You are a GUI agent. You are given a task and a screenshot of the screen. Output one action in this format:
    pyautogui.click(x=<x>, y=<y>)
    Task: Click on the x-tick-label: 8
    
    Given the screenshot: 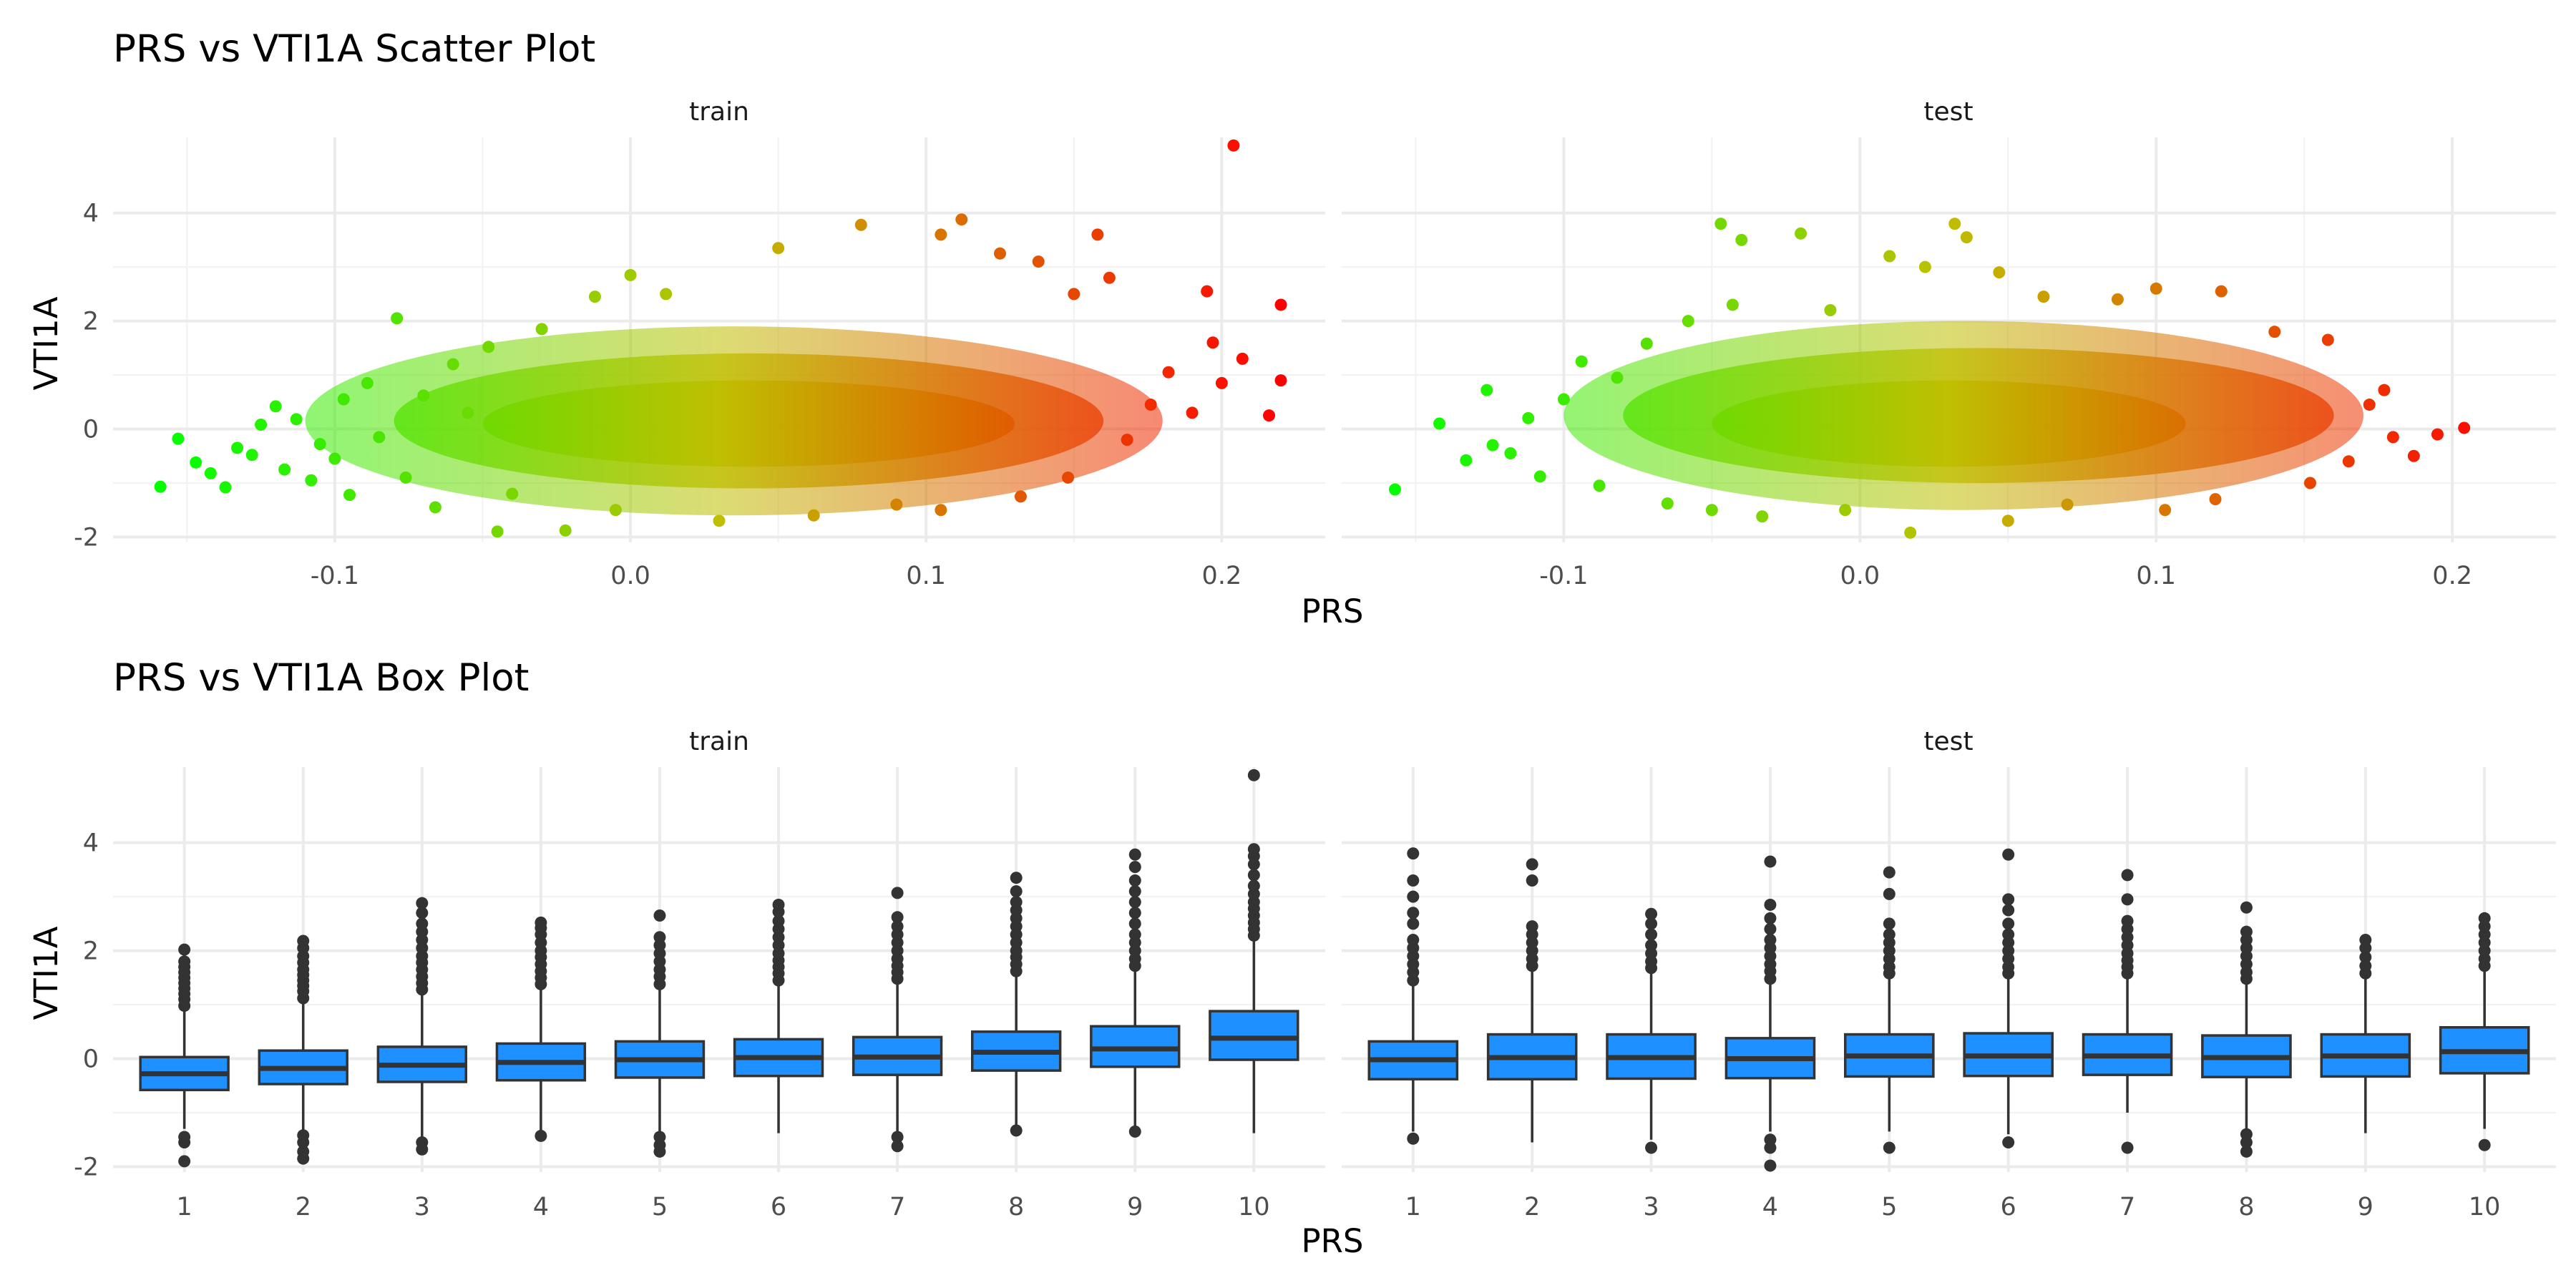 What is the action you would take?
    pyautogui.click(x=2246, y=1207)
    